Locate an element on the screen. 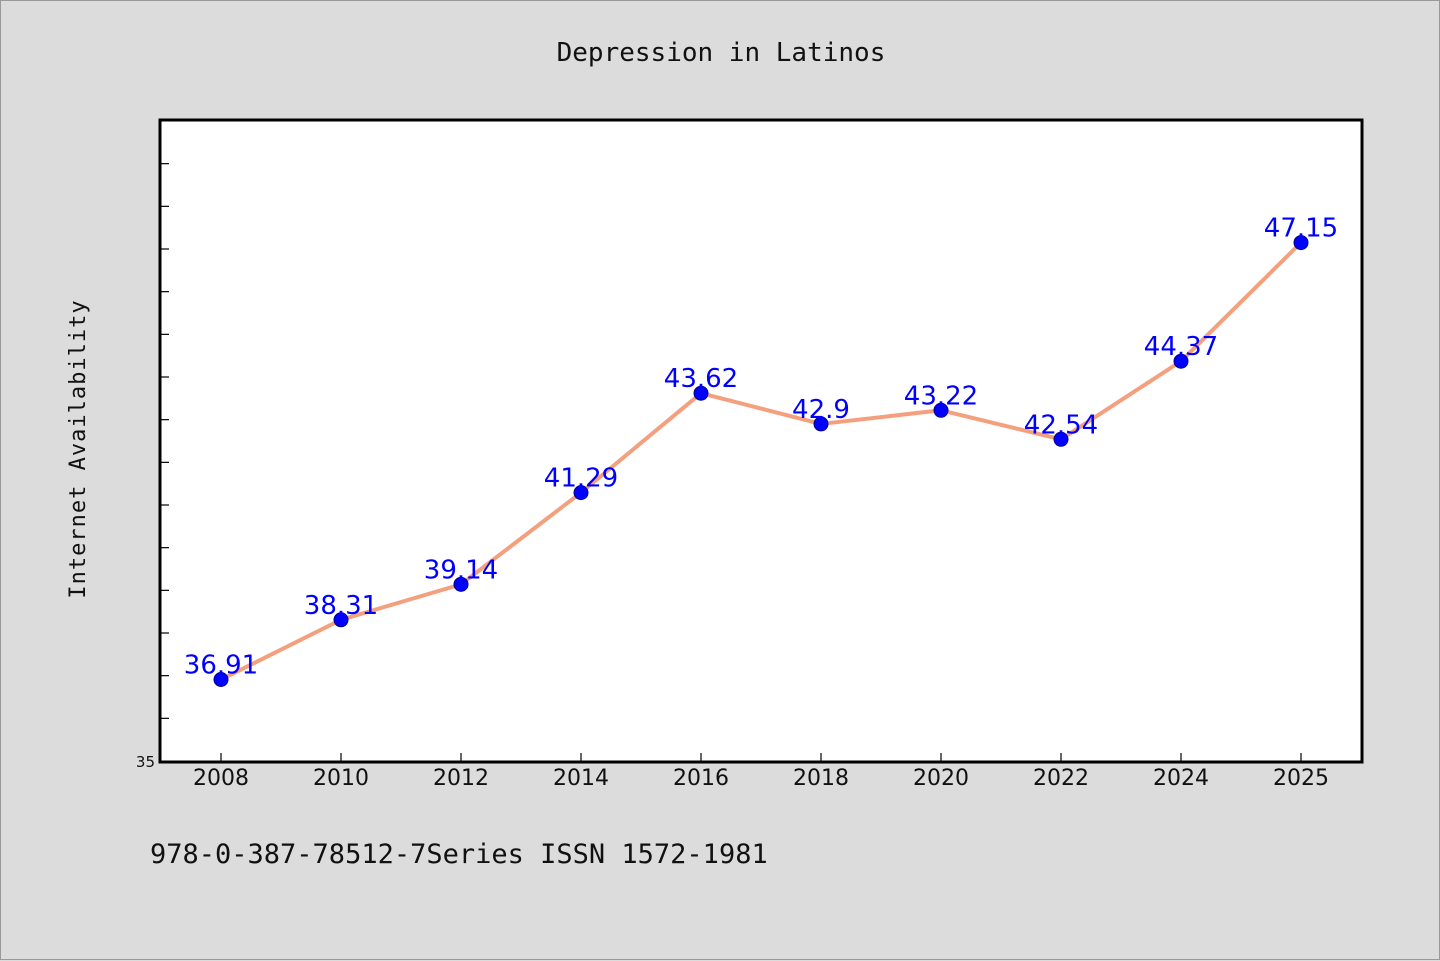  y-tick-label: 35 is located at coordinates (145, 762).